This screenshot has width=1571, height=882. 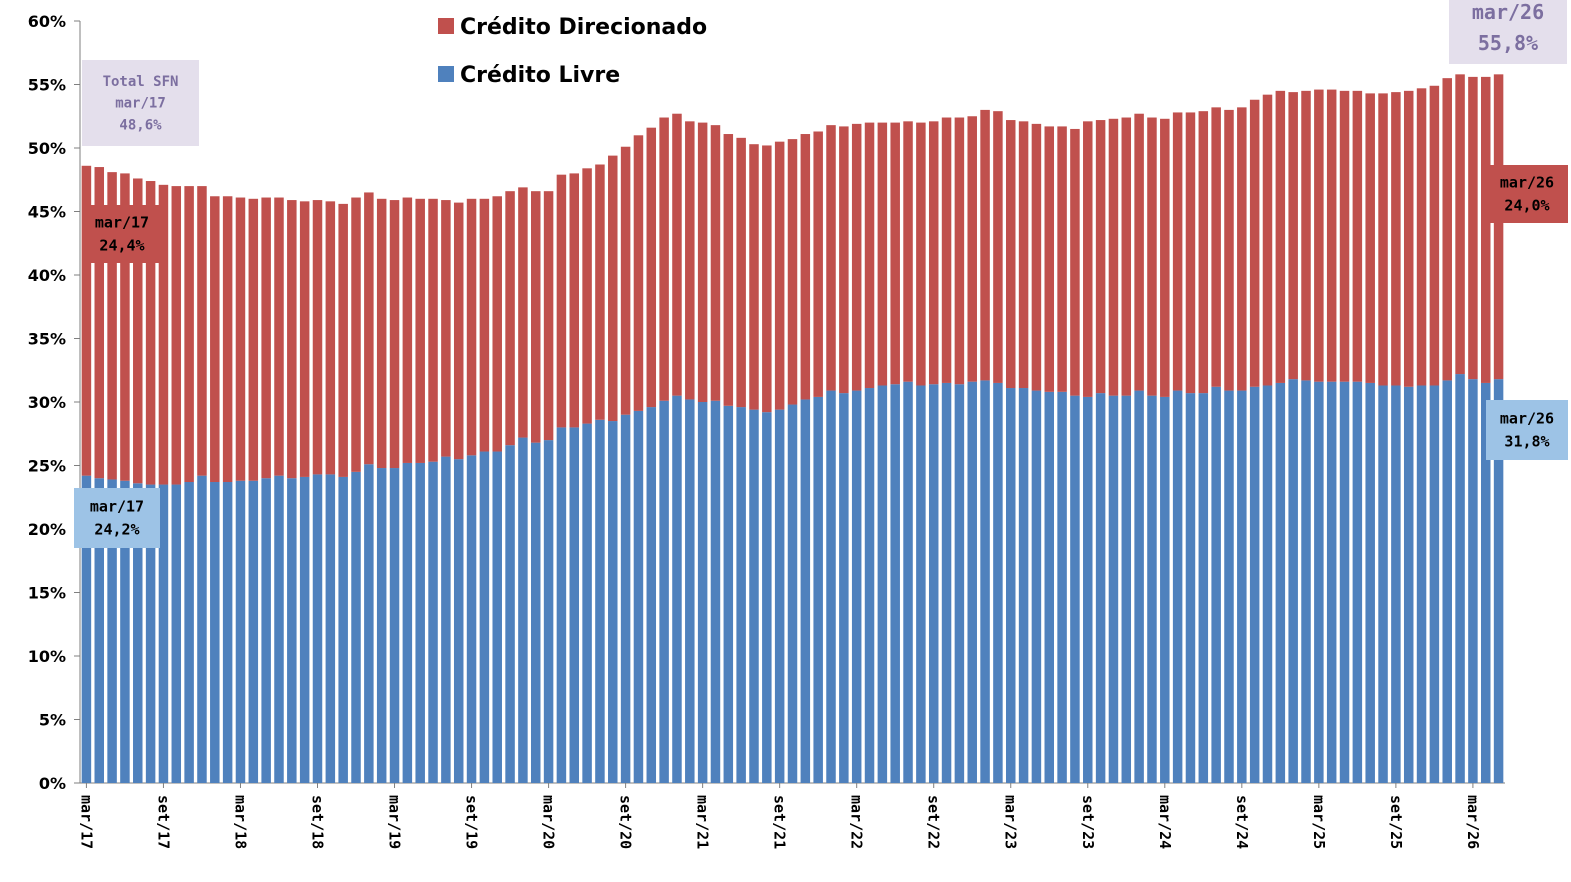 What do you see at coordinates (540, 75) in the screenshot?
I see `legend-label: Crédito Livre` at bounding box center [540, 75].